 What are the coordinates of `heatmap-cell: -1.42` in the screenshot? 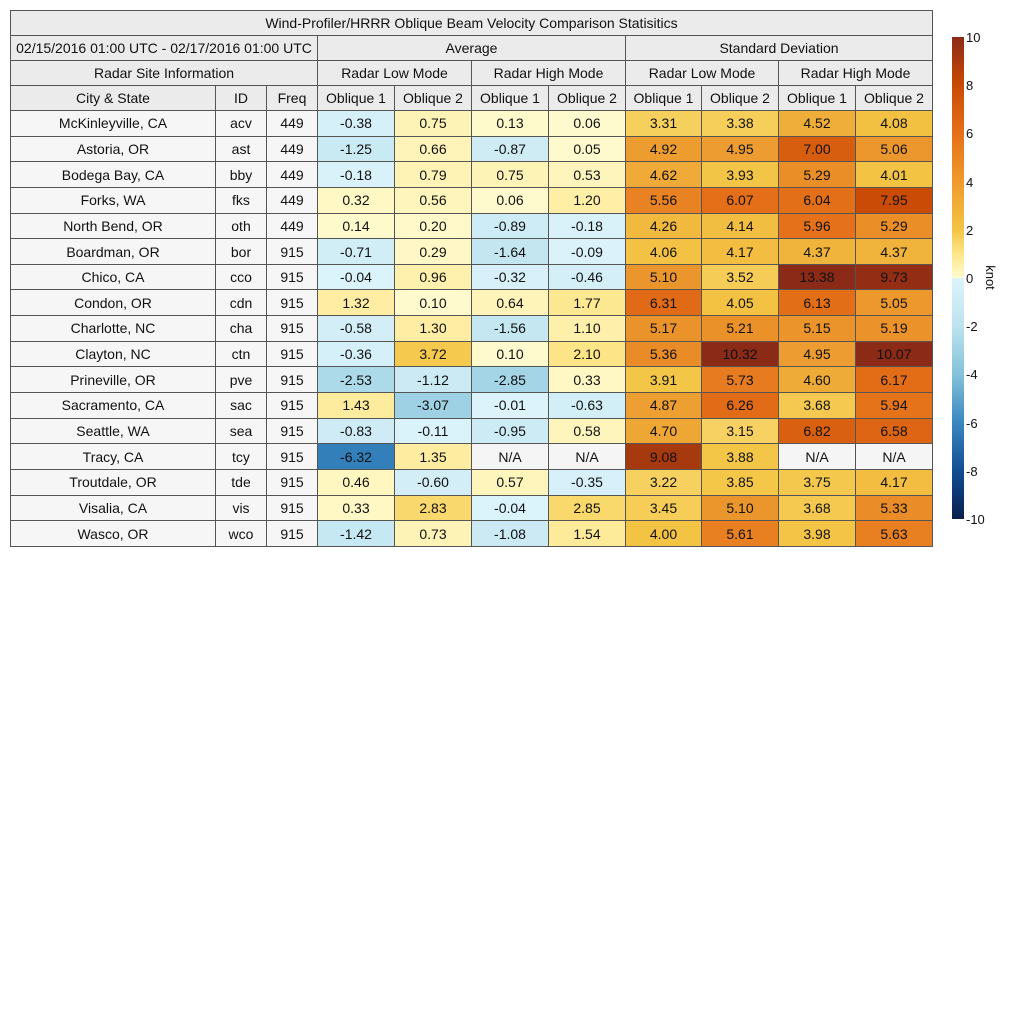 It's located at (356, 533).